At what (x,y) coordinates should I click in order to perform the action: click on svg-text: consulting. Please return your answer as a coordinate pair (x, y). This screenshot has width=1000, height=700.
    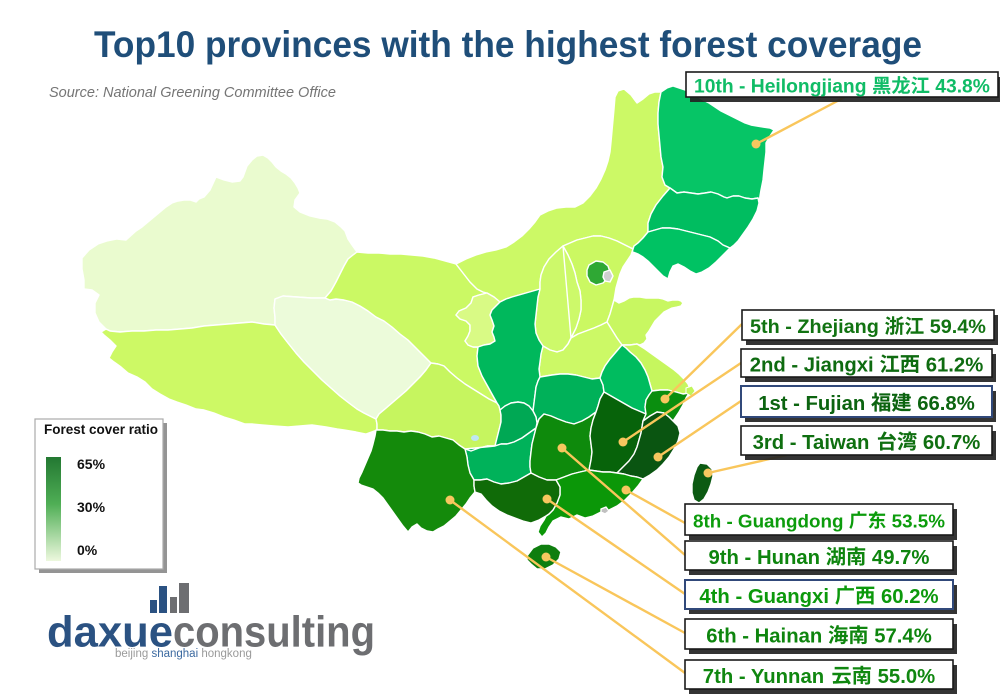
    Looking at the image, I should click on (274, 632).